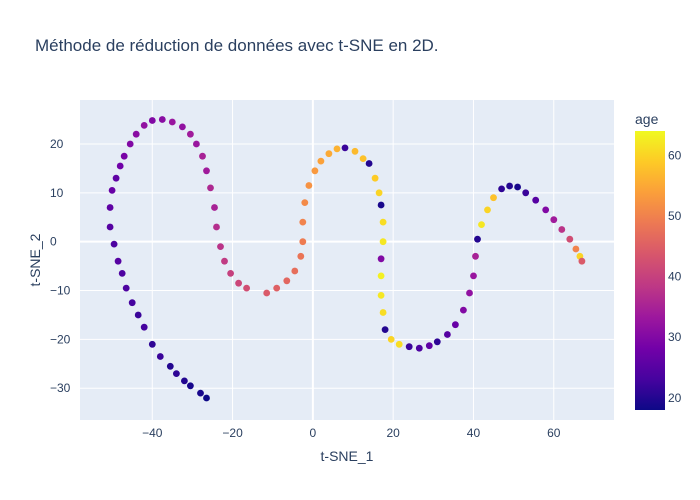 This screenshot has height=500, width=700. I want to click on y-tick-label: 0, so click(53, 242).